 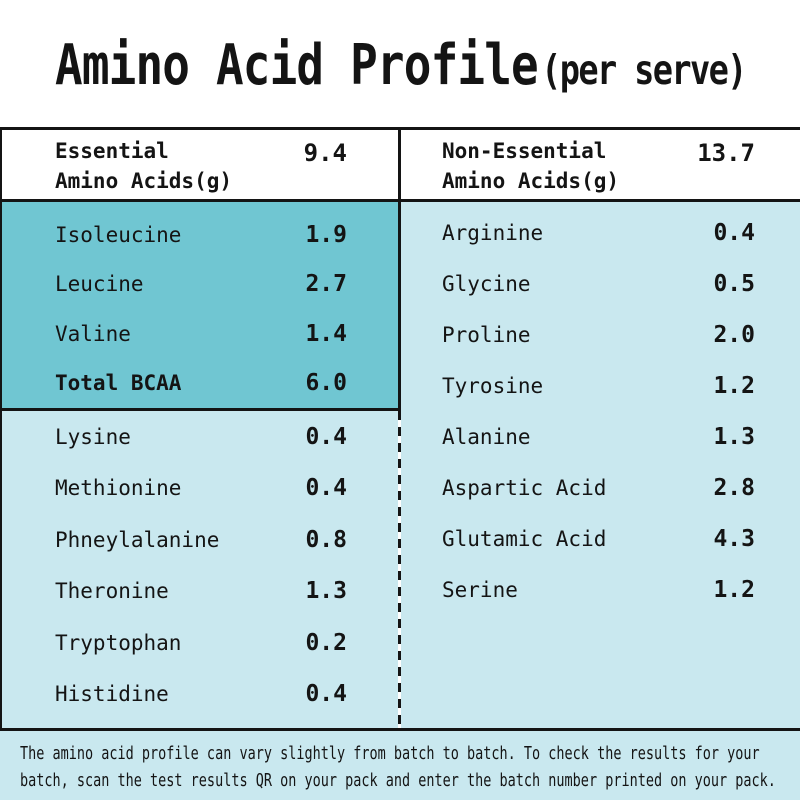 I want to click on amino-acid-name: Methionine, so click(x=118, y=488).